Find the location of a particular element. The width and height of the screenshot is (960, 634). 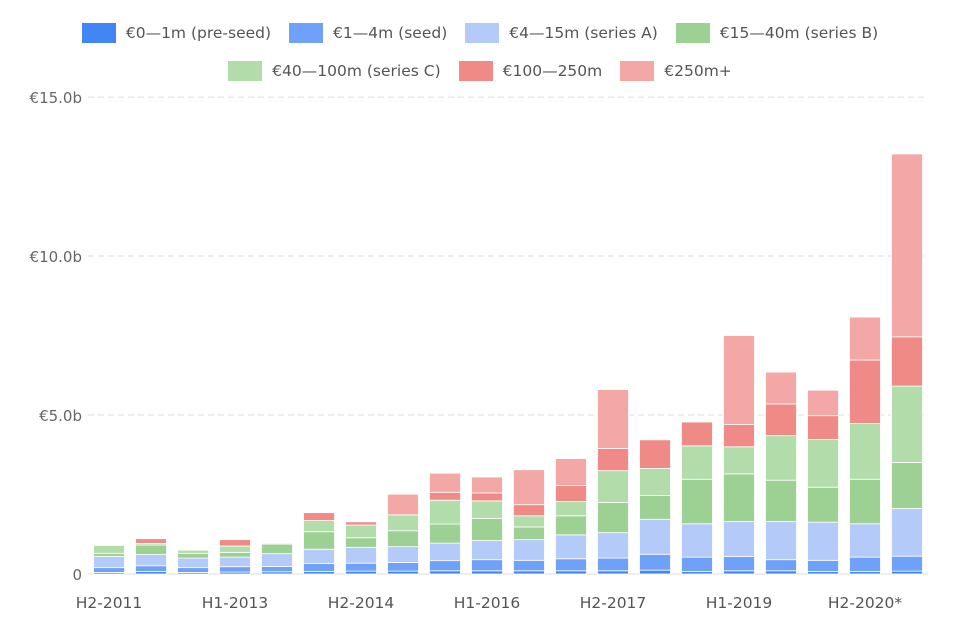

y-tick-label: €10.0b is located at coordinates (56, 257).